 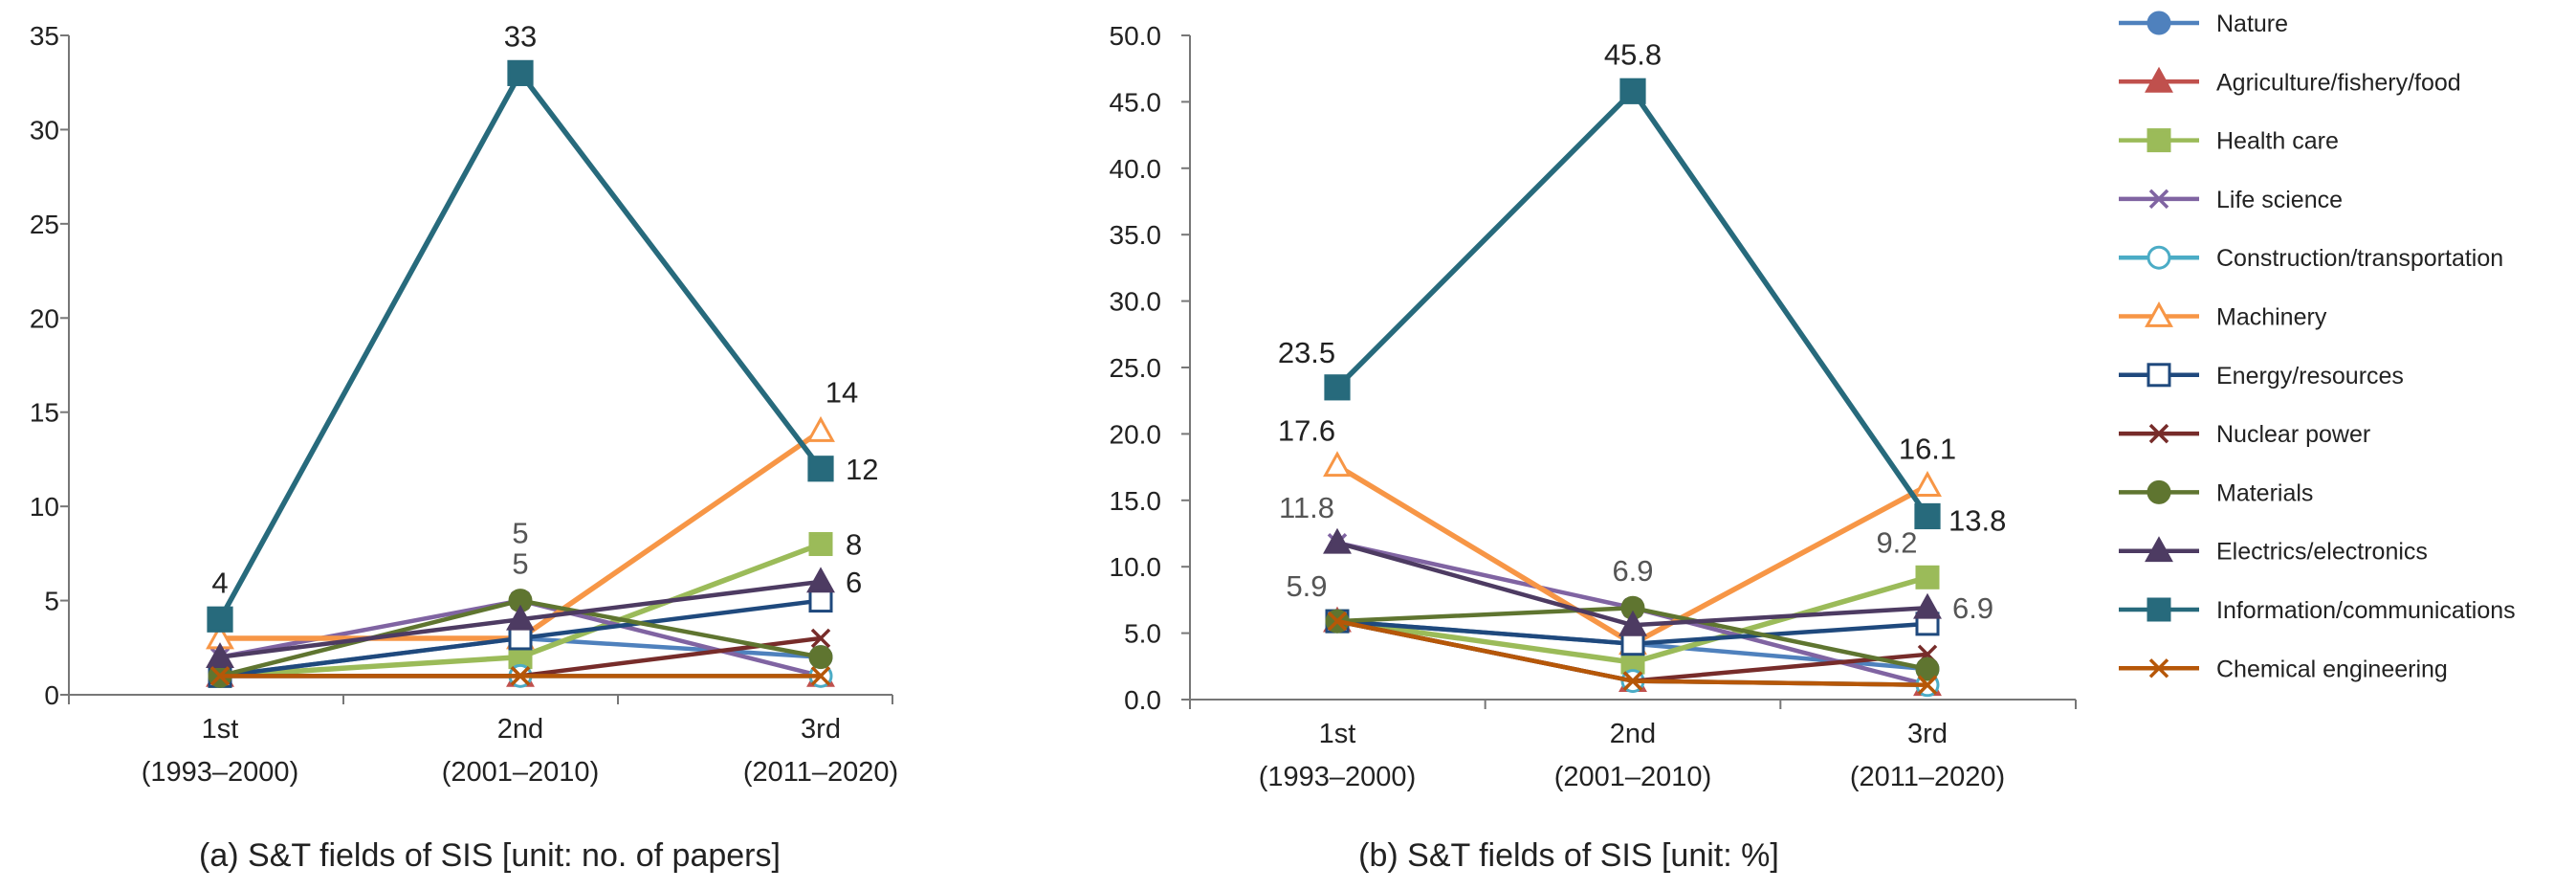 I want to click on y-tick-label-a: 25, so click(x=44, y=225).